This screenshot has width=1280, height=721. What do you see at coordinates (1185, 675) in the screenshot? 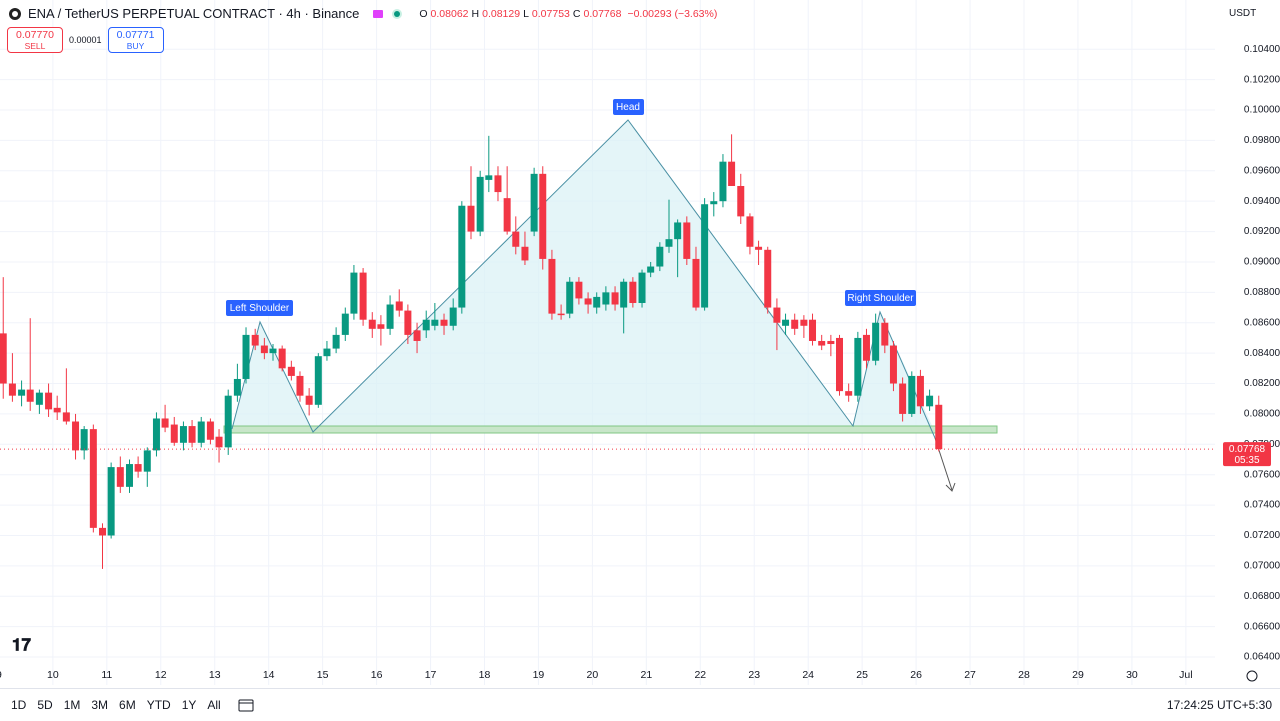
I see `x-tick-label: Jul` at bounding box center [1185, 675].